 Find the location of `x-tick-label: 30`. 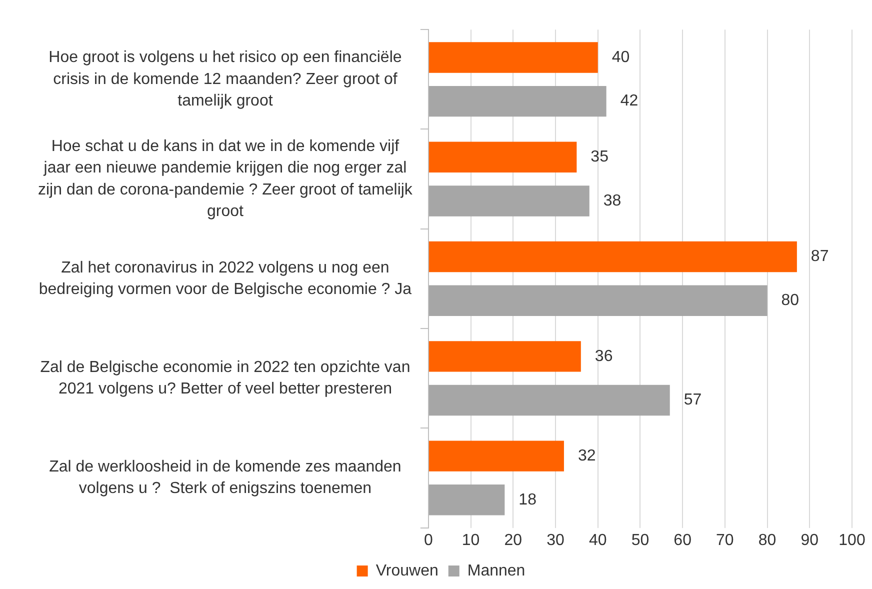

x-tick-label: 30 is located at coordinates (555, 540).